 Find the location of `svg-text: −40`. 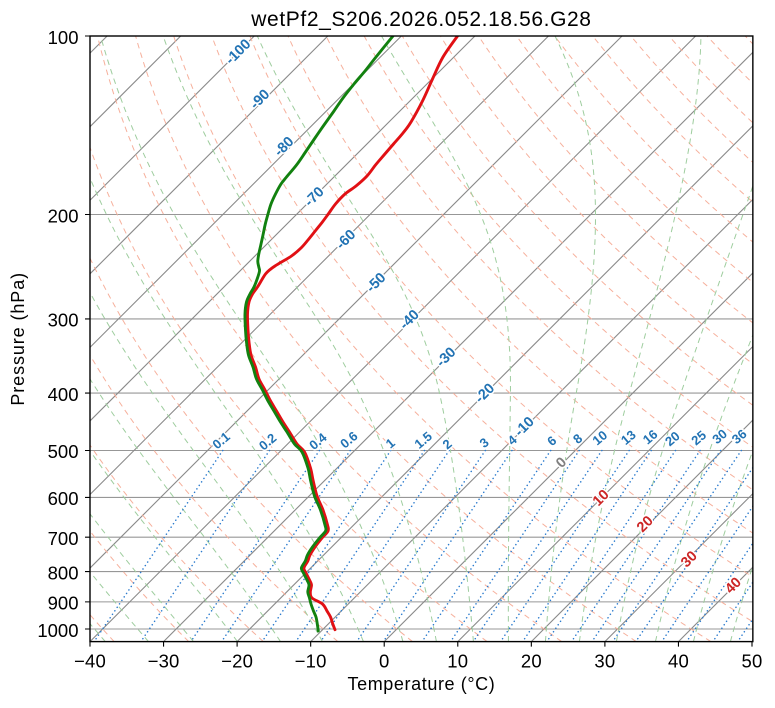

svg-text: −40 is located at coordinates (90, 661).